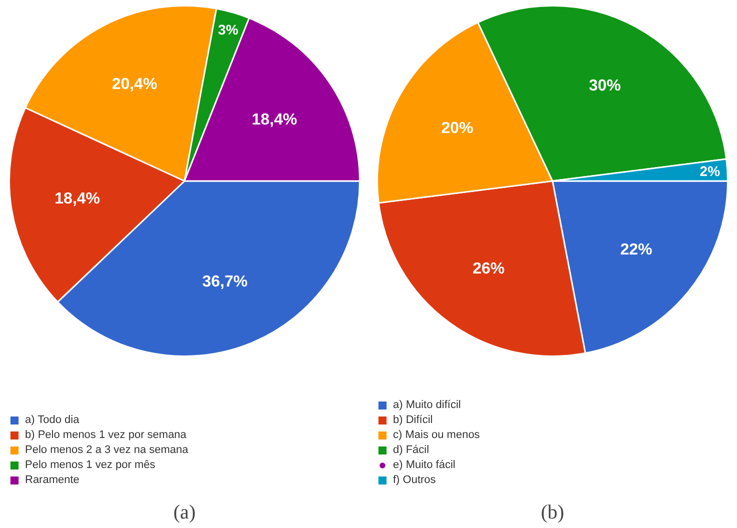  What do you see at coordinates (604, 85) in the screenshot?
I see `data-label: 30%` at bounding box center [604, 85].